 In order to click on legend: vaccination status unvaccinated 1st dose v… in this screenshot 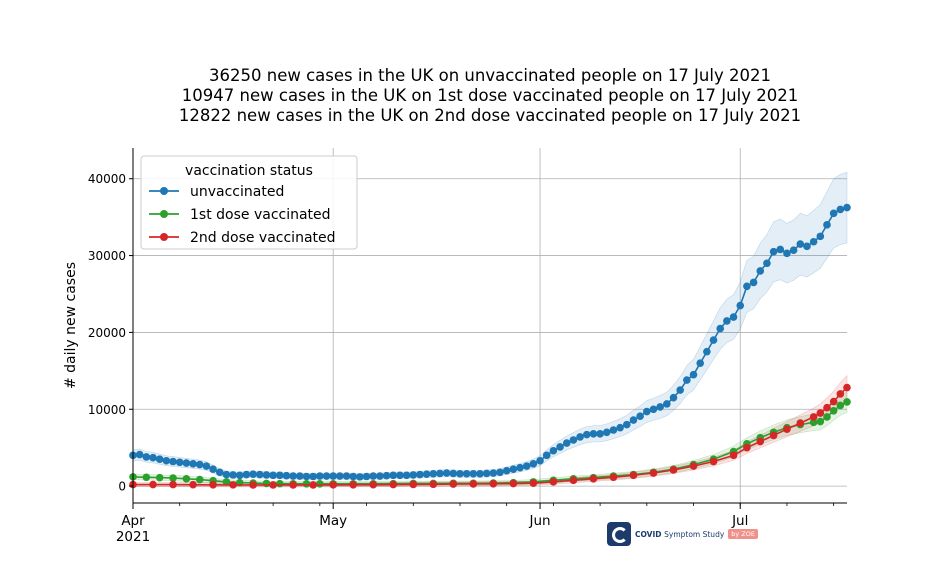, I will do `click(249, 202)`.